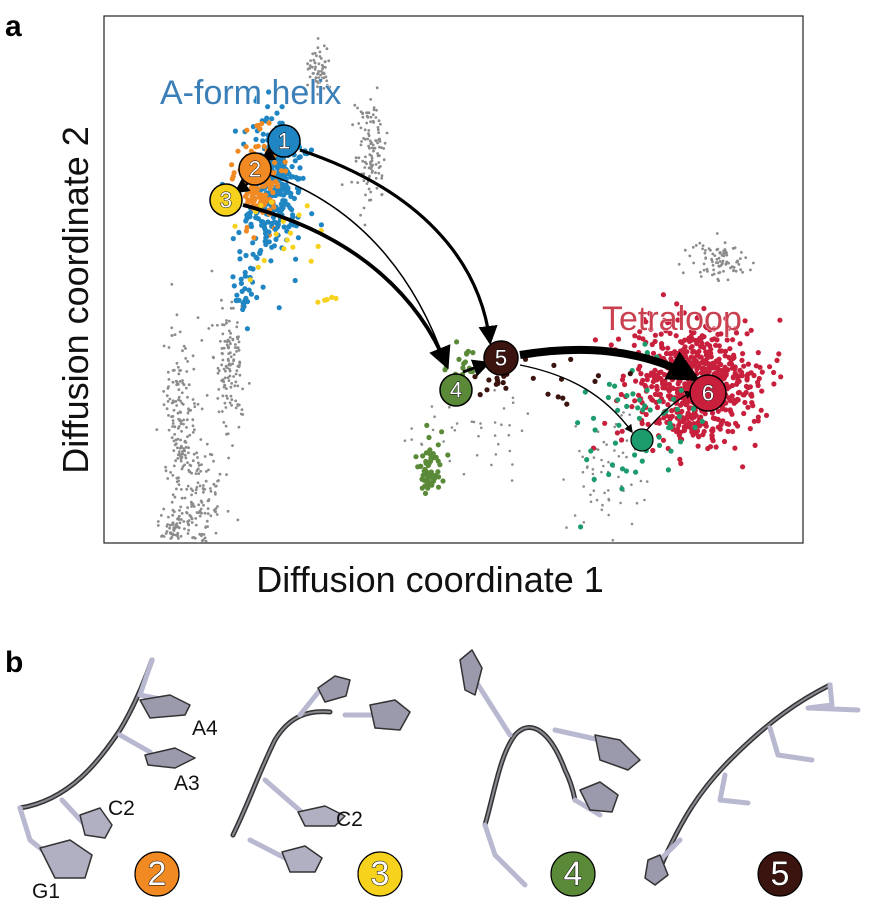 The width and height of the screenshot is (872, 915). What do you see at coordinates (349, 819) in the screenshot?
I see `residue-label-c2-b: C2` at bounding box center [349, 819].